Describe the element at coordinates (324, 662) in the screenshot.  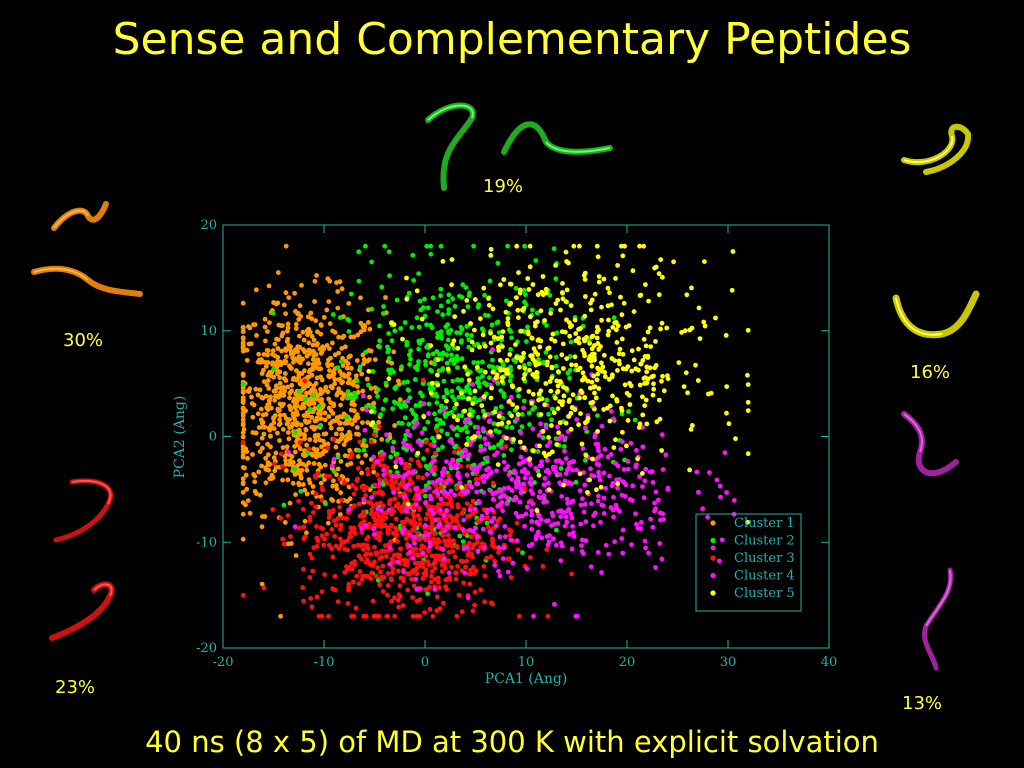
I see `x-tick-label: -10` at that location.